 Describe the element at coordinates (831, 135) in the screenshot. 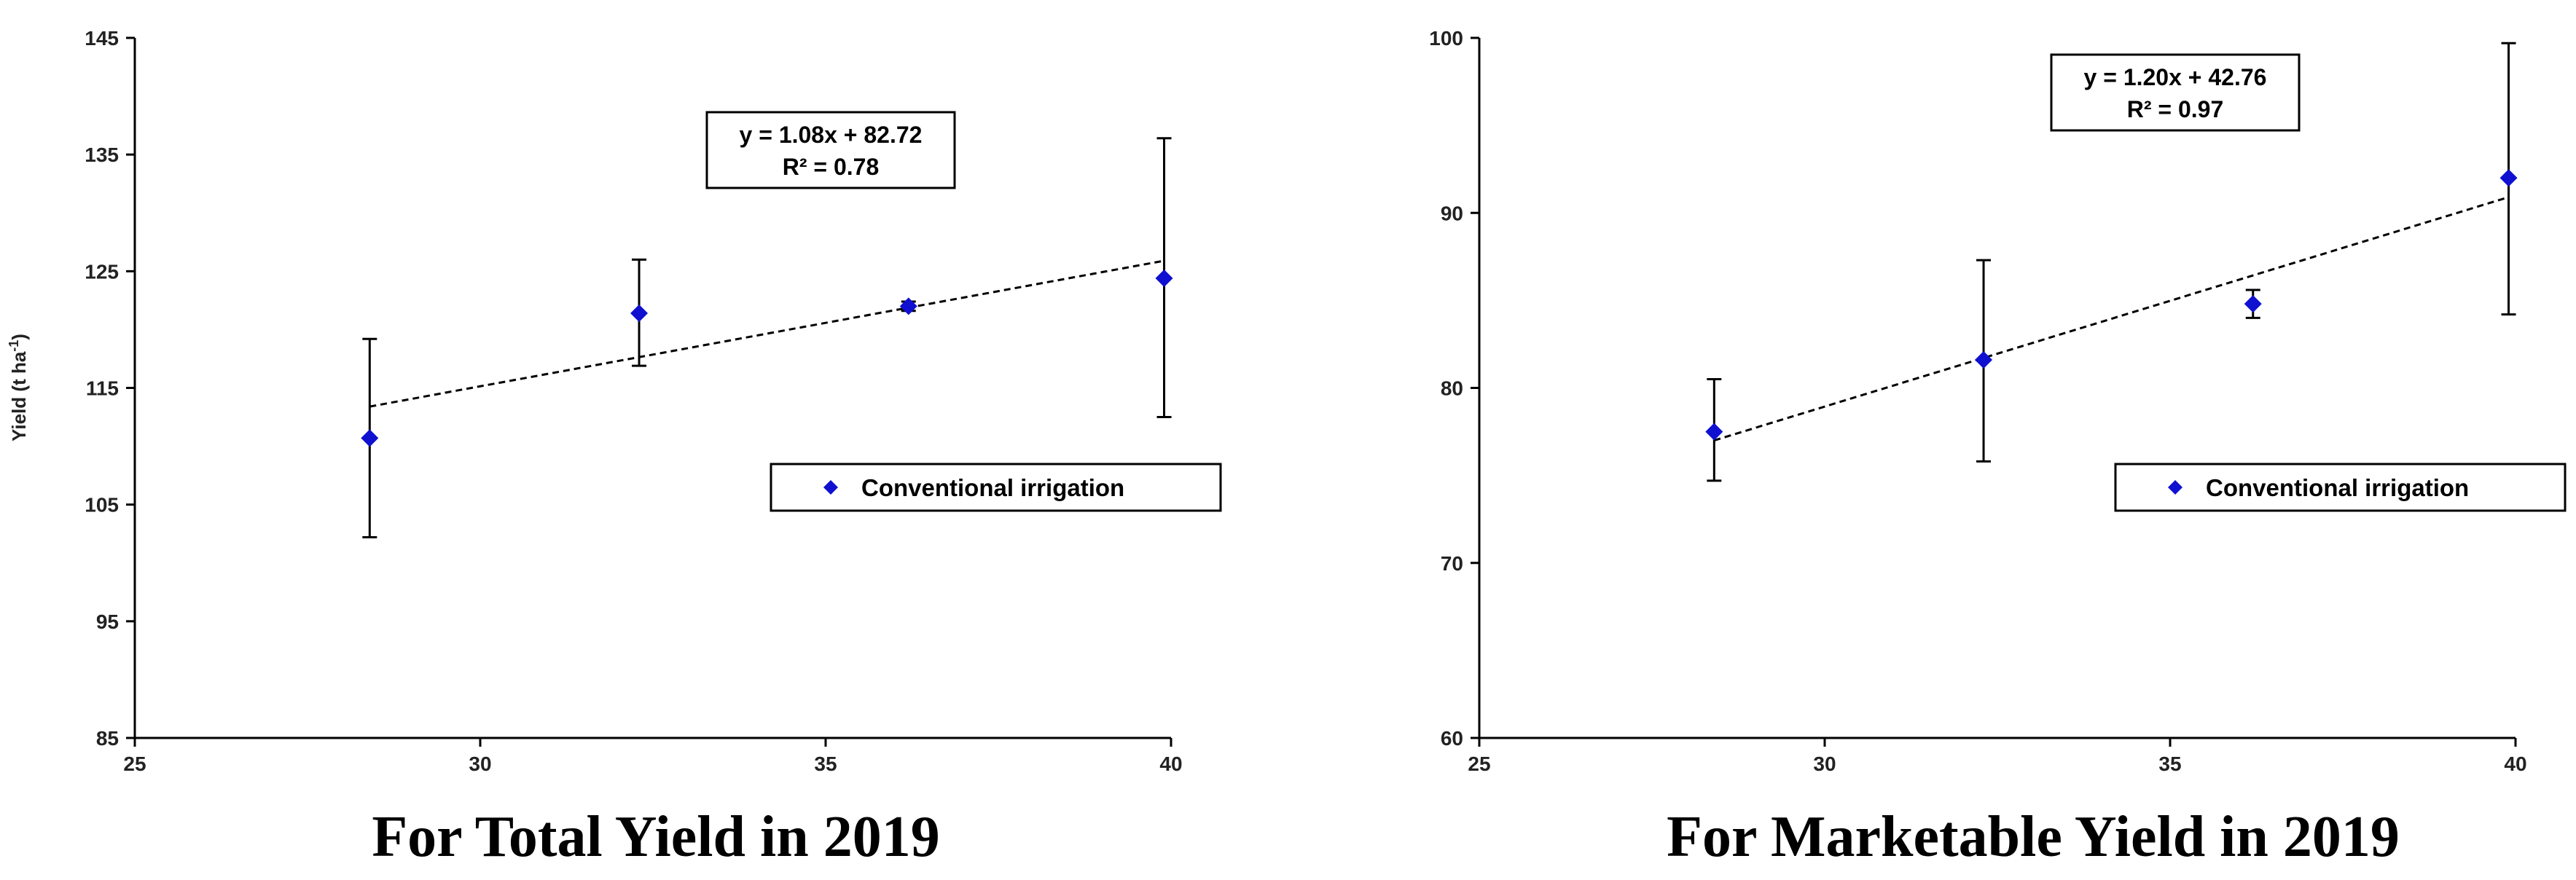

I see `regression-equation: y = 1.08x + 82.72` at that location.